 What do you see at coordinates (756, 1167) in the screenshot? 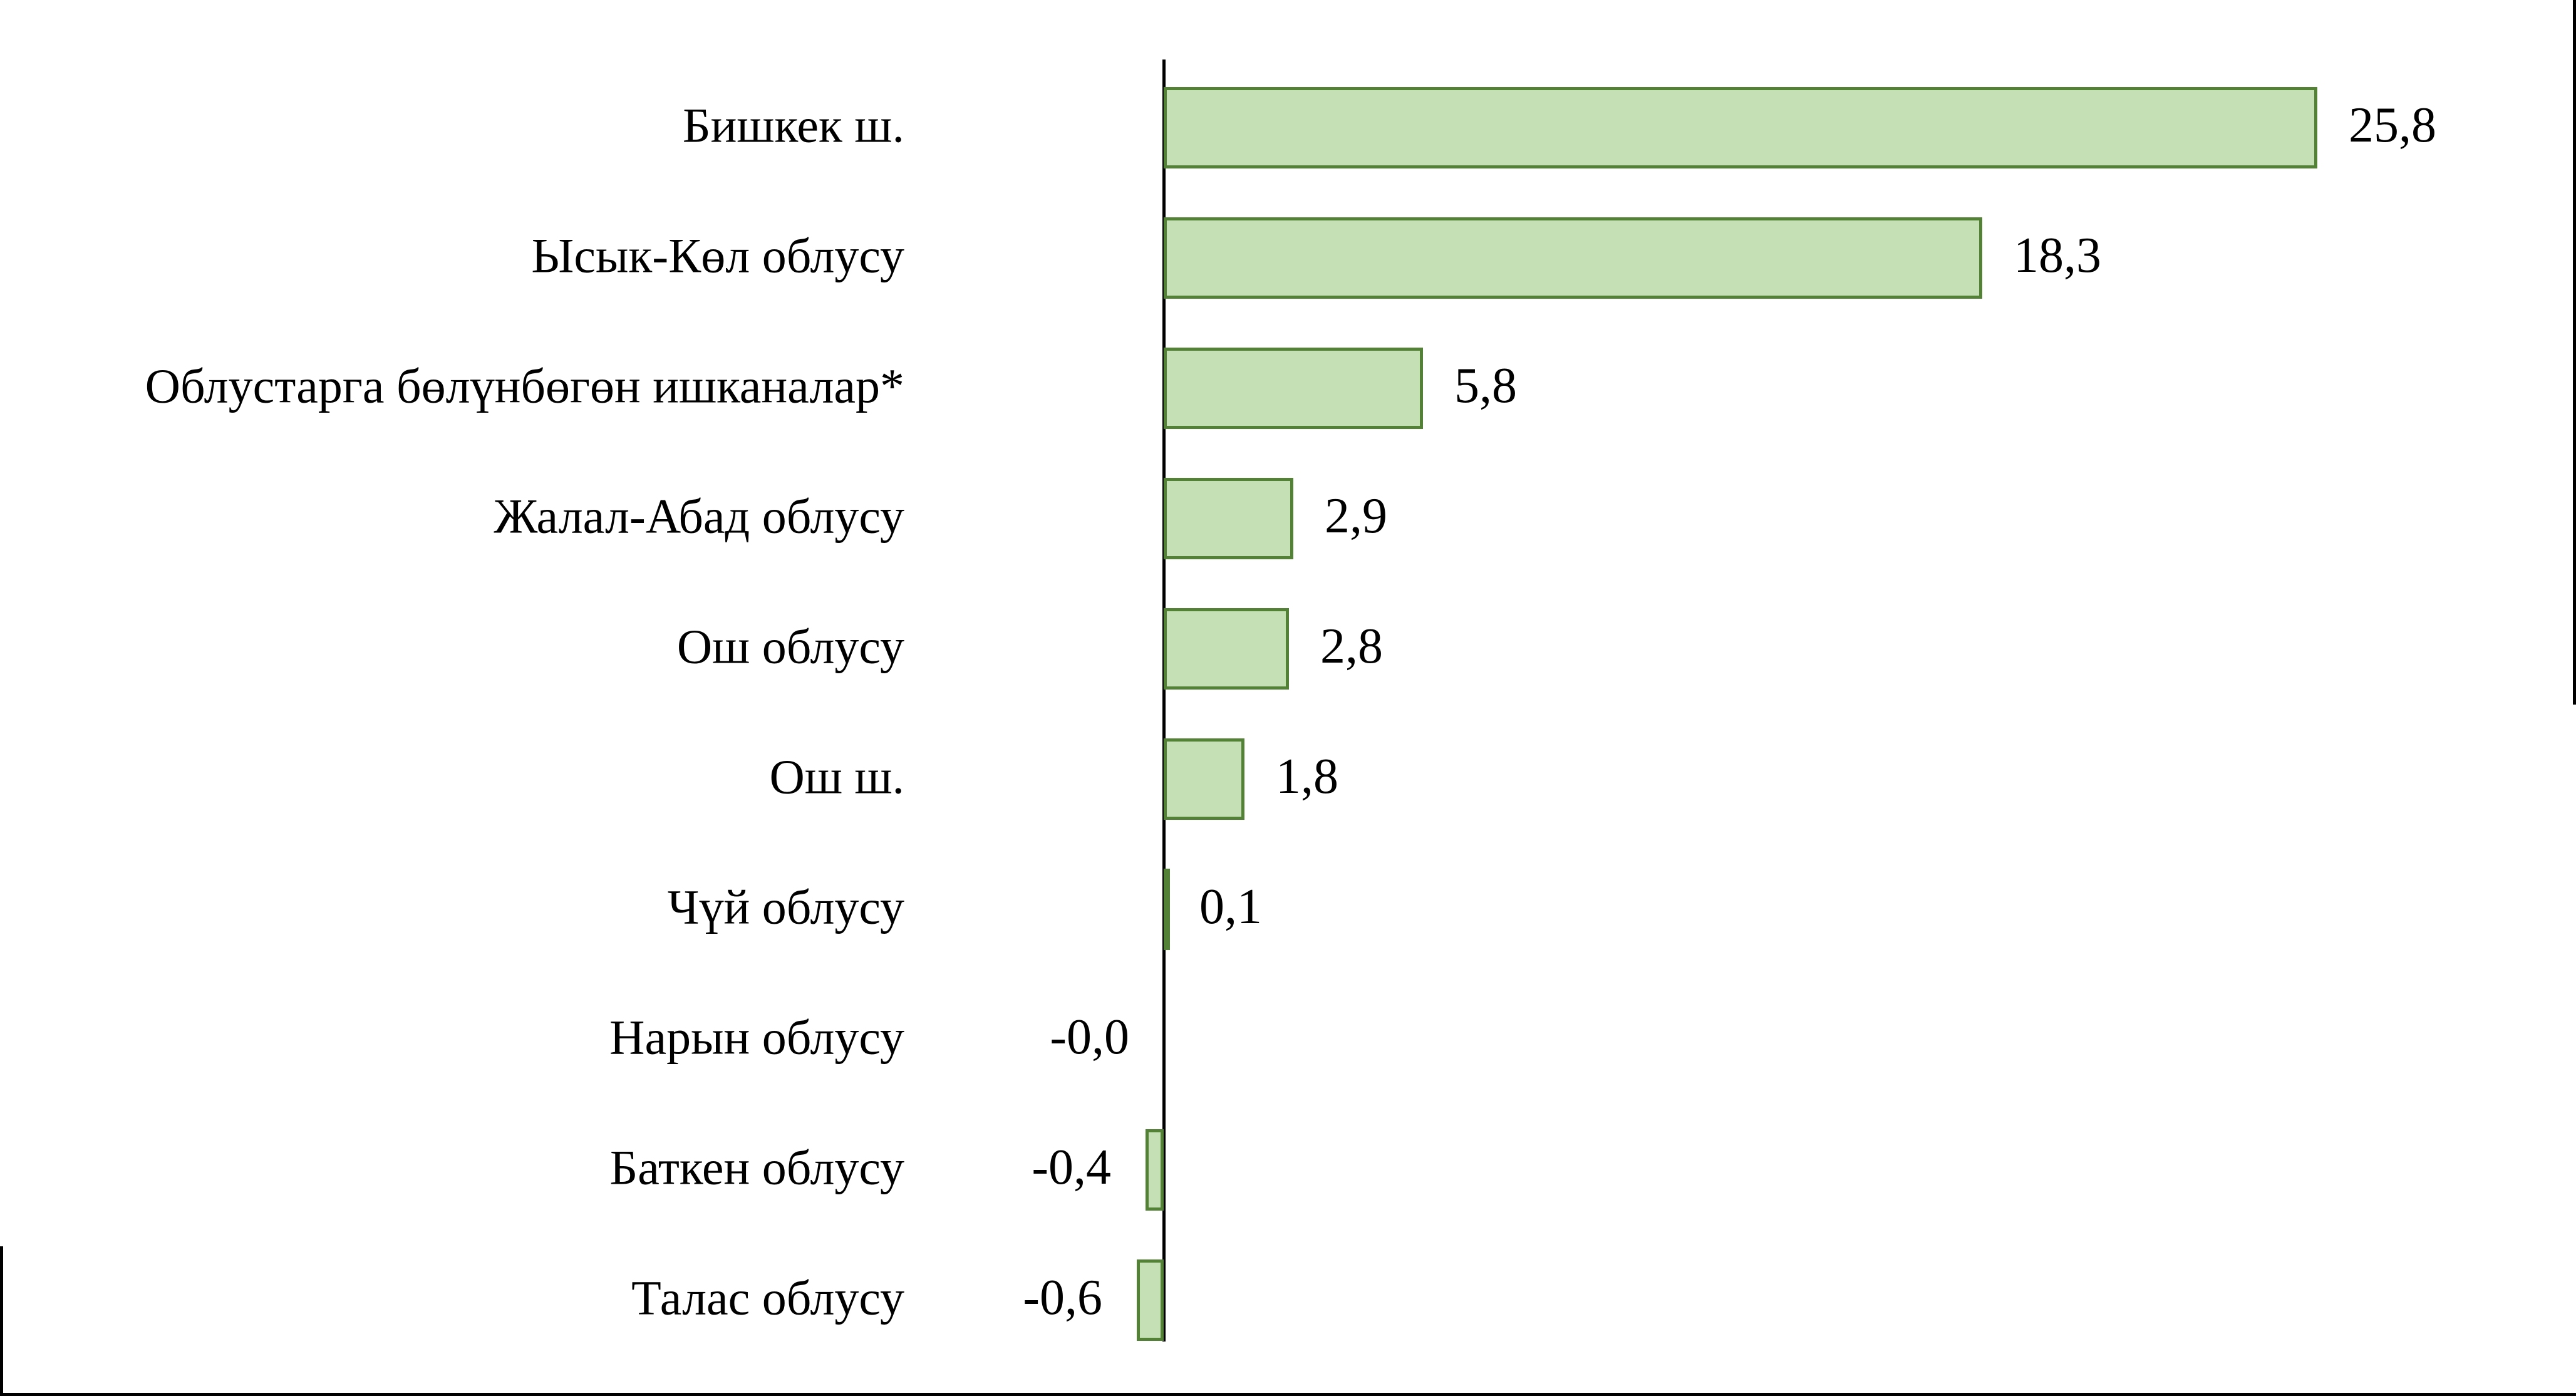
I see `category-label: Баткен облусу` at bounding box center [756, 1167].